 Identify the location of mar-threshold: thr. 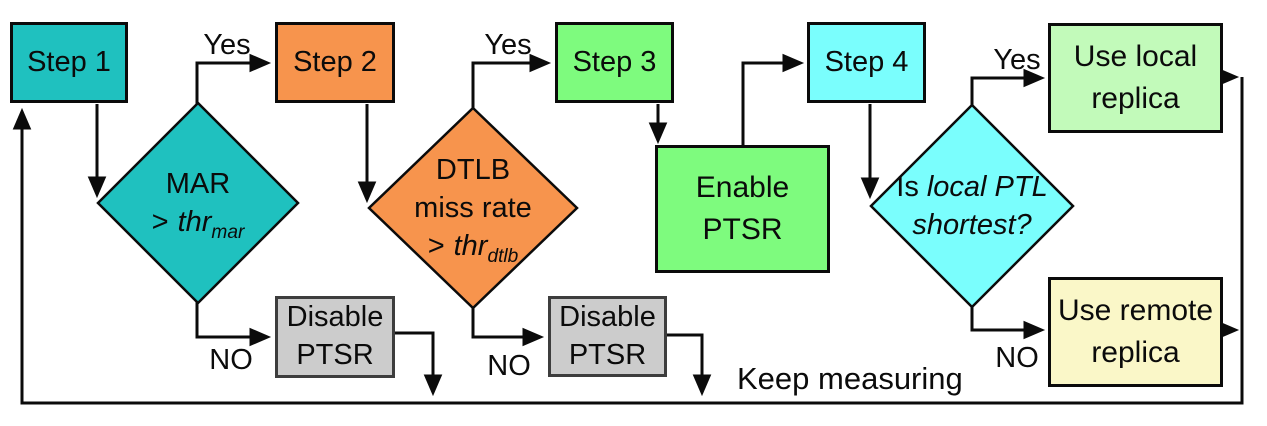
(194, 222).